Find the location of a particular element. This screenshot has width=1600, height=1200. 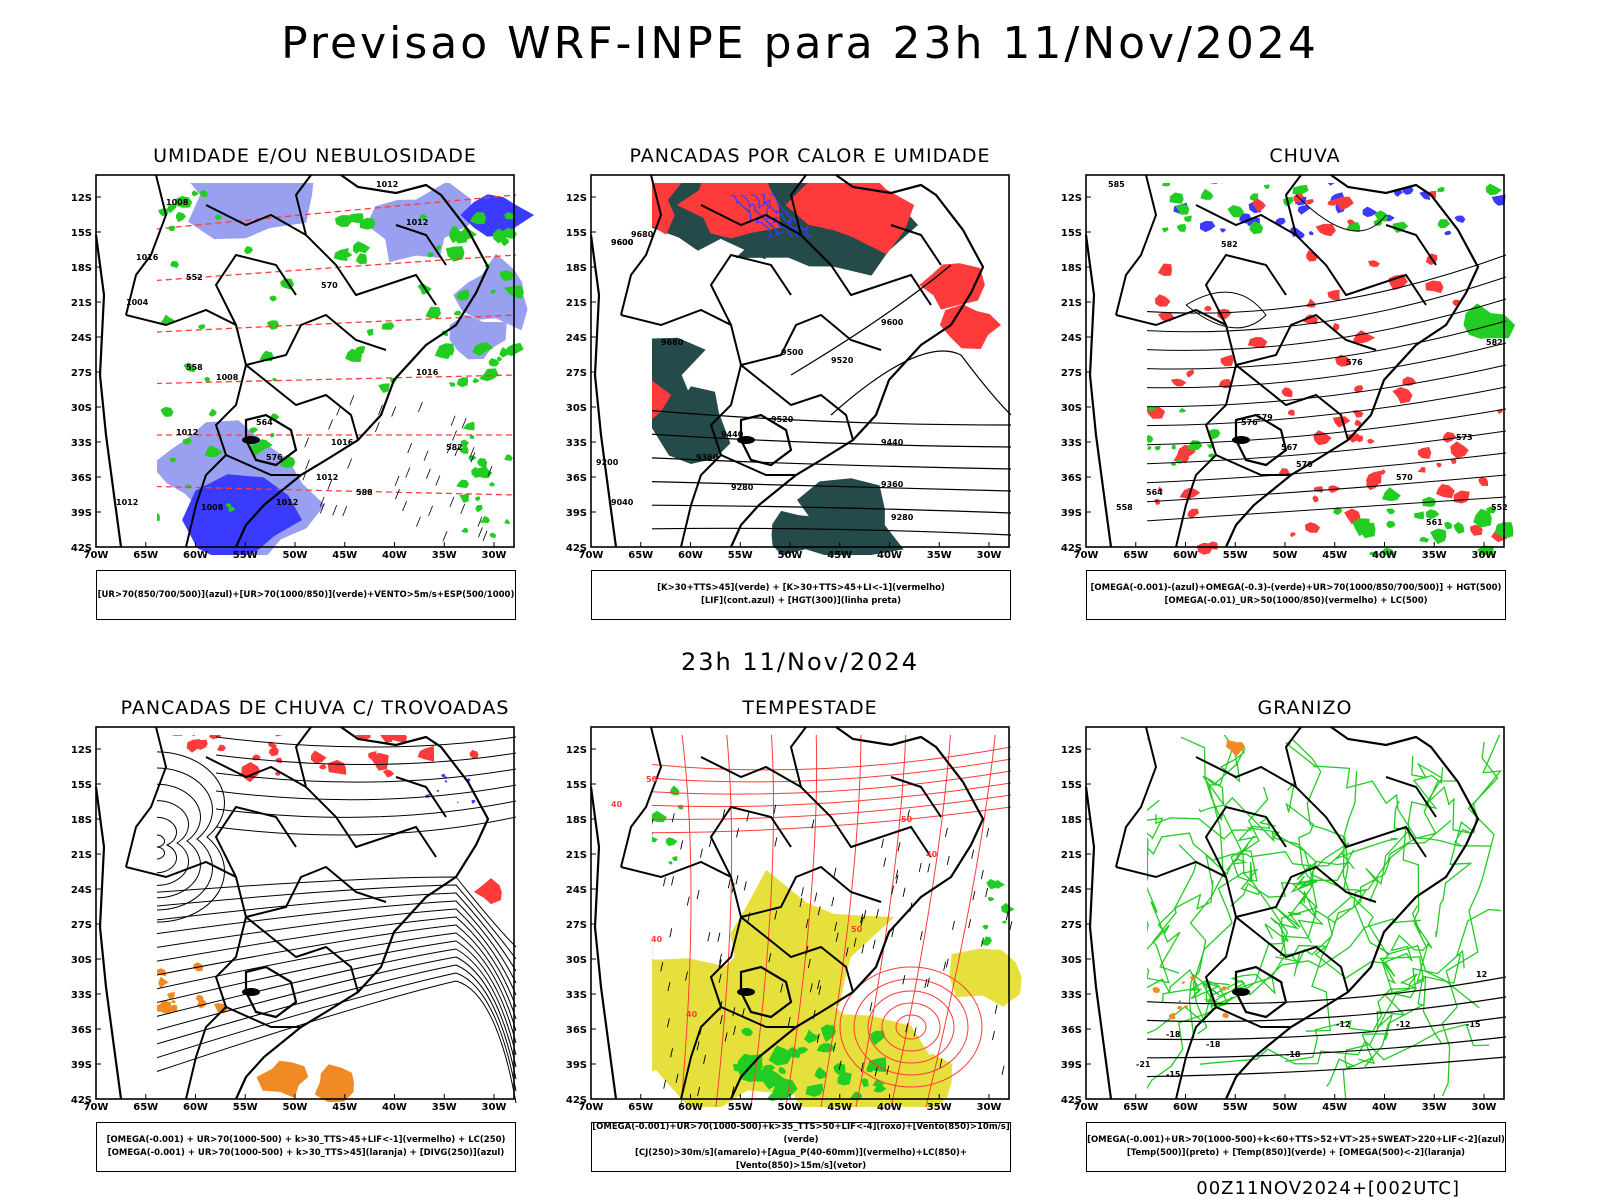

fields is located at coordinates (1327, 917).